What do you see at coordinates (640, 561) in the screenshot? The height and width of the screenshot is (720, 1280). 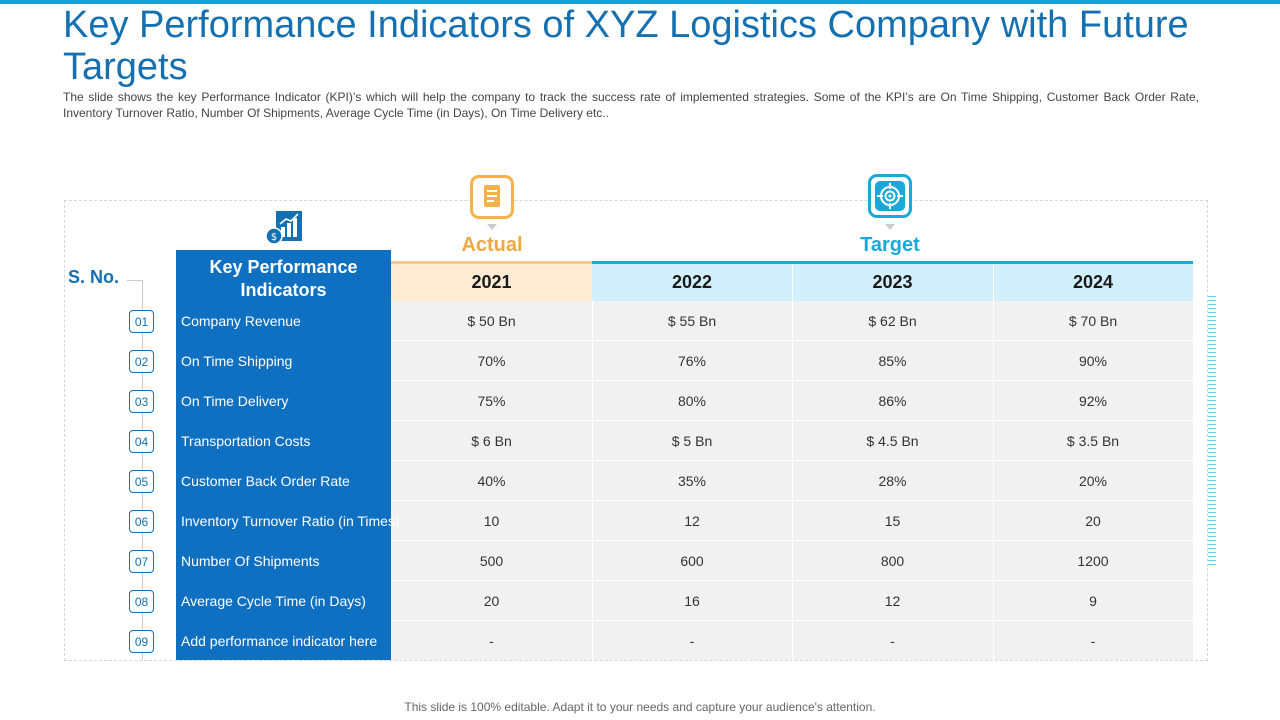 I see `table-row: 07 Number Of Shipments 500 600 800 1200` at bounding box center [640, 561].